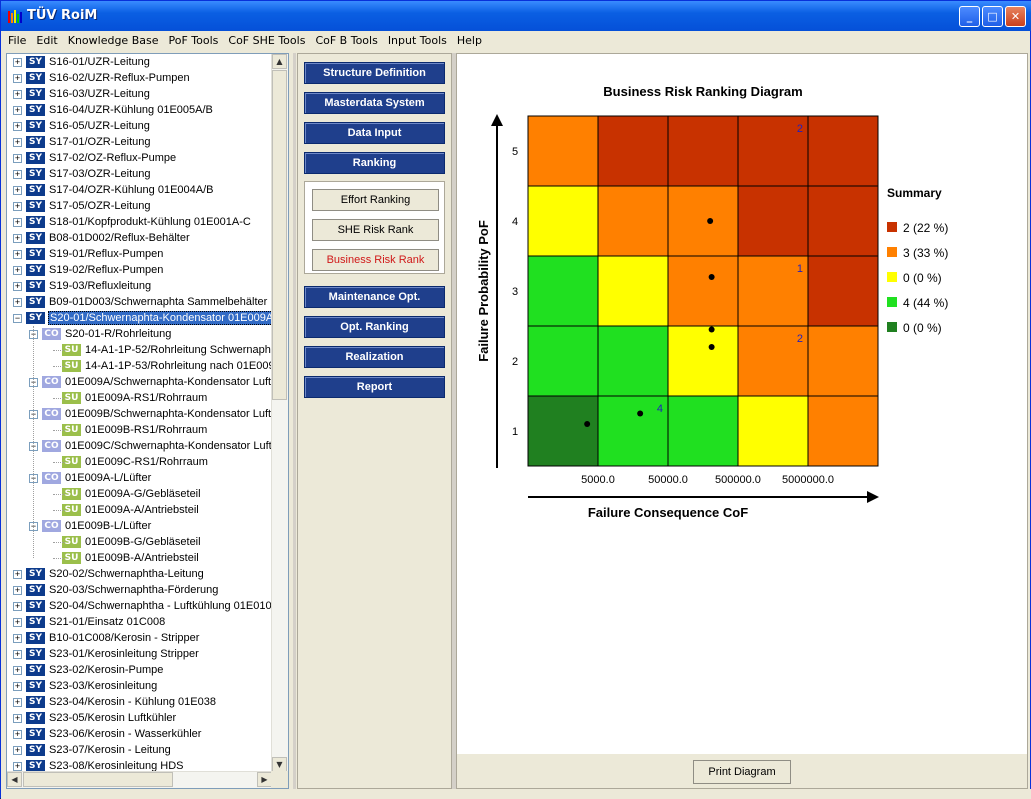 The width and height of the screenshot is (1031, 799). Describe the element at coordinates (374, 133) in the screenshot. I see `data-input-button: Data Input` at that location.